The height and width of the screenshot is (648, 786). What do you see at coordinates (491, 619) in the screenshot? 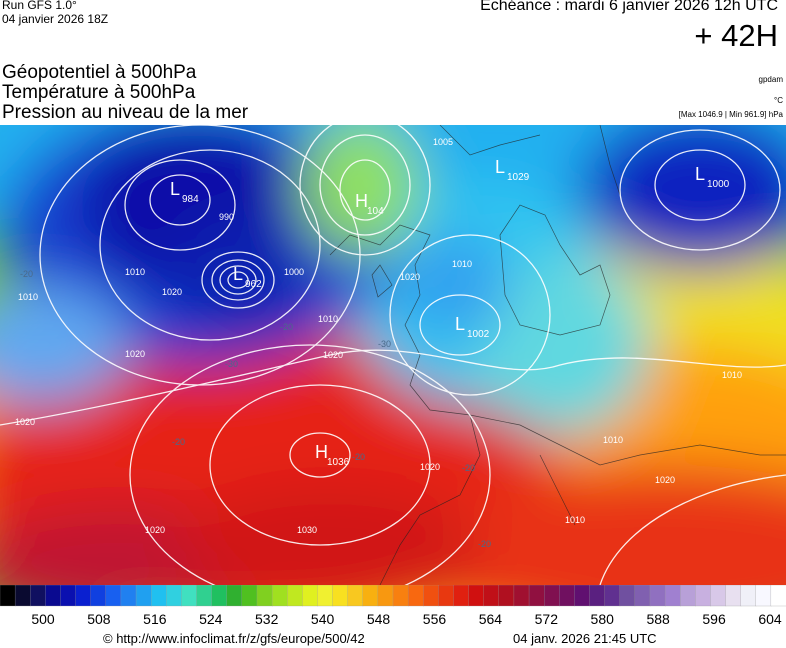
I see `scale-label: 564` at bounding box center [491, 619].